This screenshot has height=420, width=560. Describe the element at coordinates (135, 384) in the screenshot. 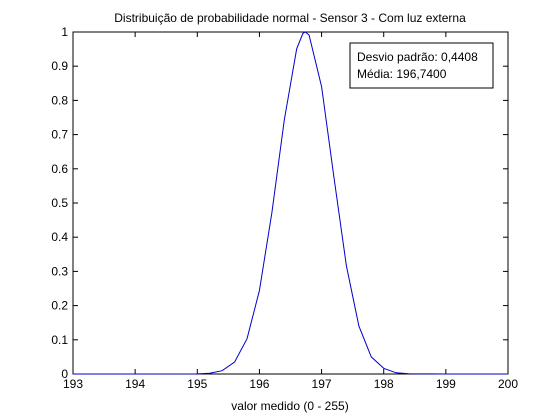

I see `x-tick-label: 194` at that location.